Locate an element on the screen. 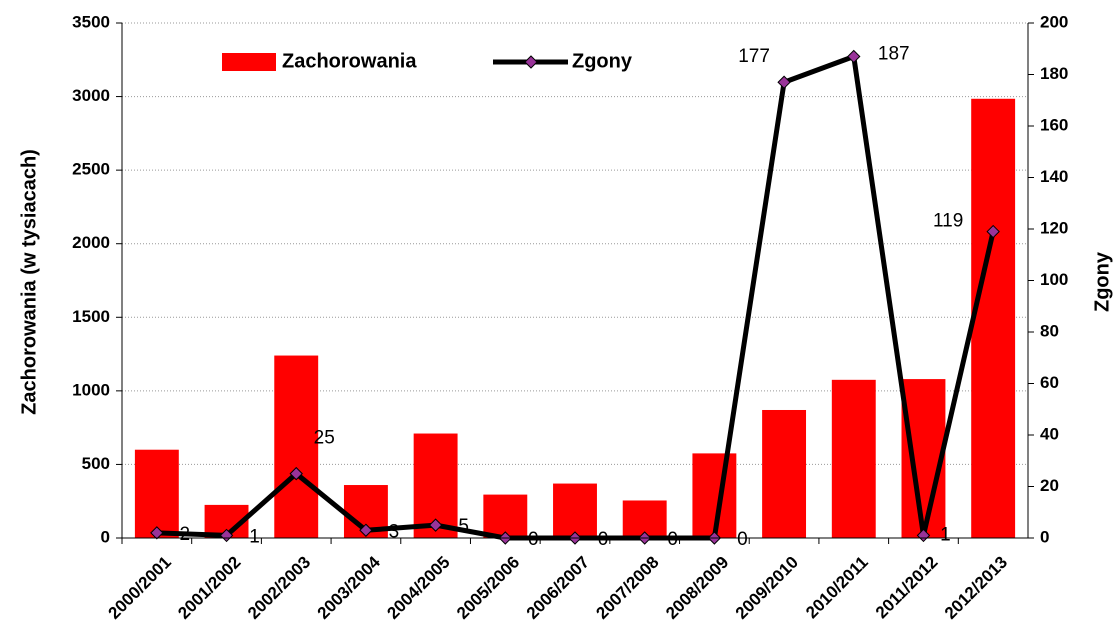 The height and width of the screenshot is (644, 1119). legend-label: Zgony is located at coordinates (602, 61).